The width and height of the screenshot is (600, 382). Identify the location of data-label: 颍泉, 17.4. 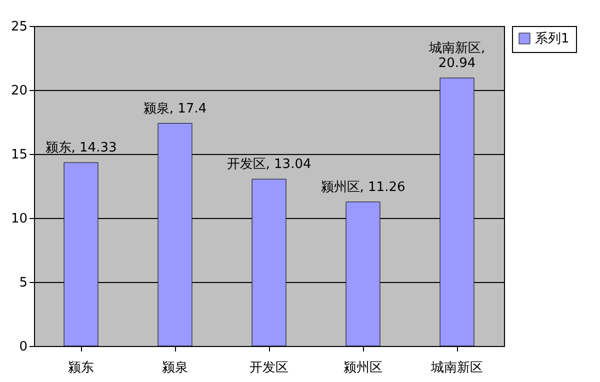
(175, 108).